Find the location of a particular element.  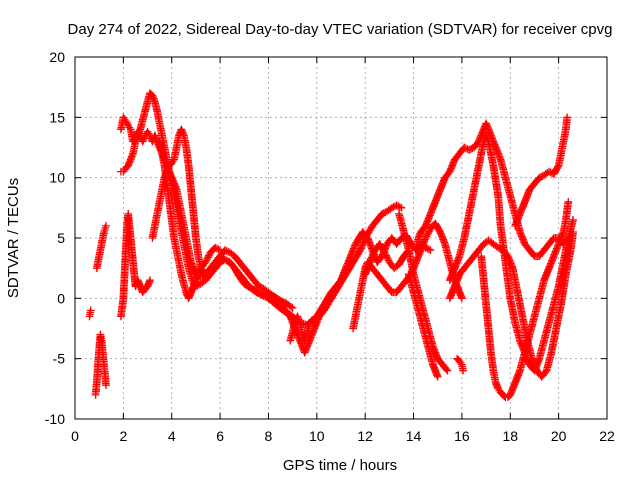

y-axis-title: SDTVAR / TECUs is located at coordinates (13, 238).